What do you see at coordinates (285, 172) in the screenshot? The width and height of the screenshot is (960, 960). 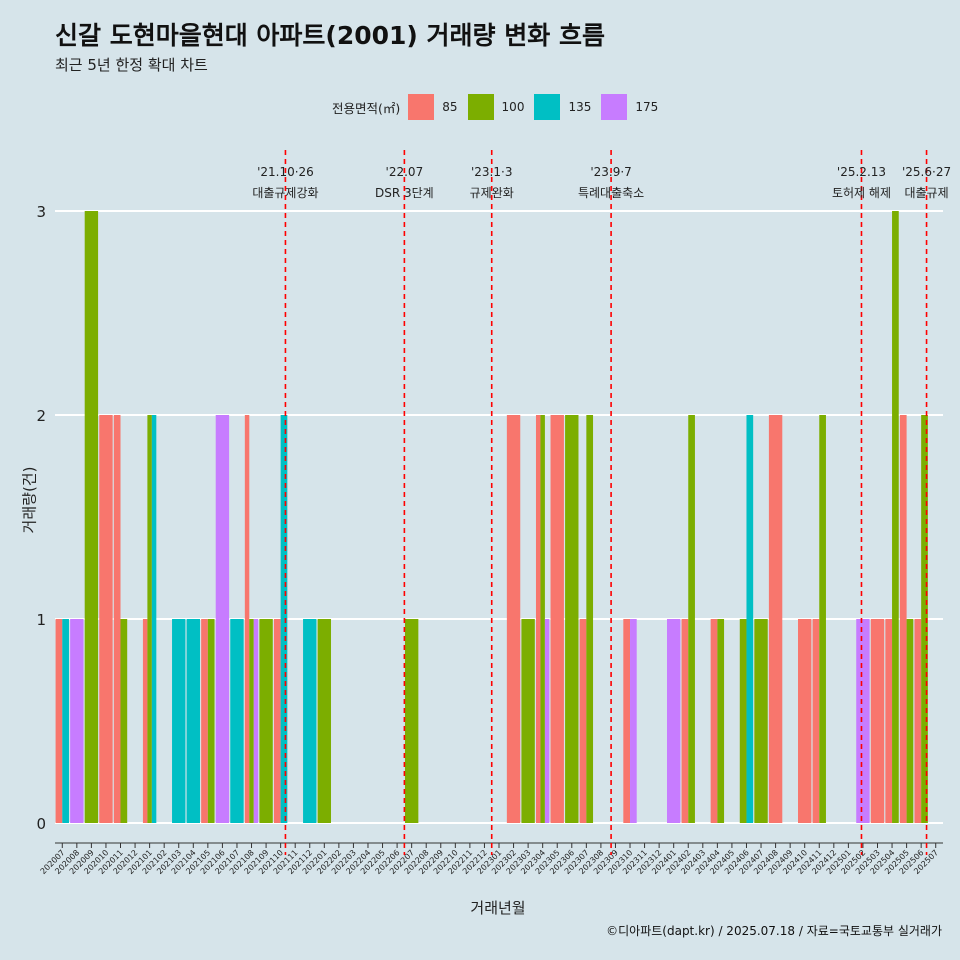 I see `event-date-label: '21.10·26` at bounding box center [285, 172].